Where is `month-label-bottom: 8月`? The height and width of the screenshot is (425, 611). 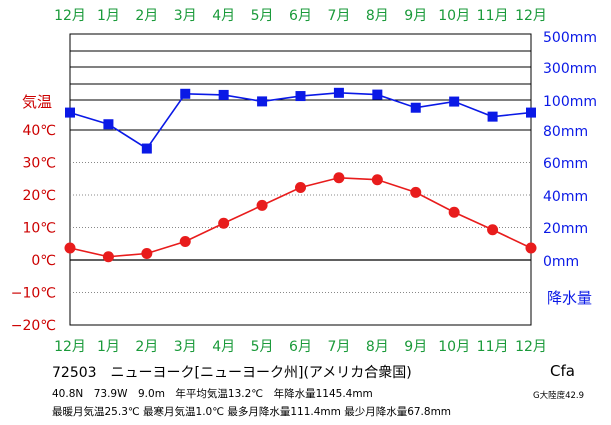 month-label-bottom: 8月 is located at coordinates (377, 347).